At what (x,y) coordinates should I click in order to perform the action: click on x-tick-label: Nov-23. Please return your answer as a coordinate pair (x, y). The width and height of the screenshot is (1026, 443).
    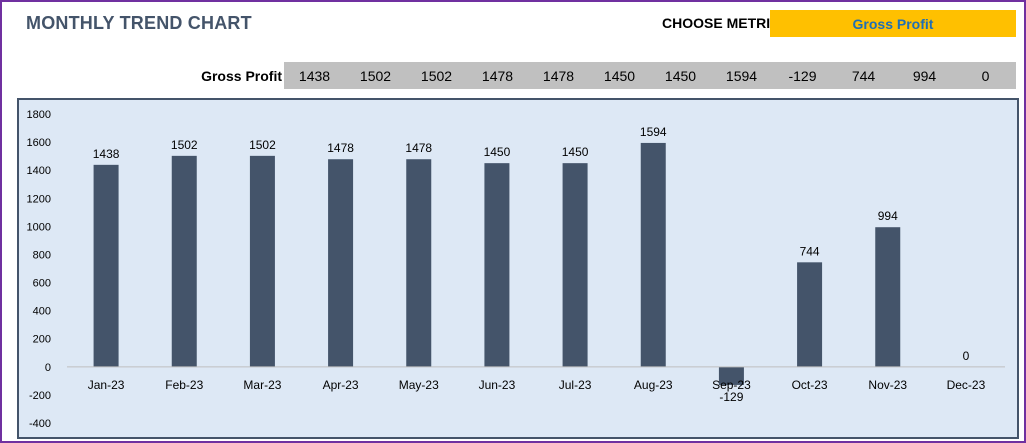
    Looking at the image, I should click on (887, 385).